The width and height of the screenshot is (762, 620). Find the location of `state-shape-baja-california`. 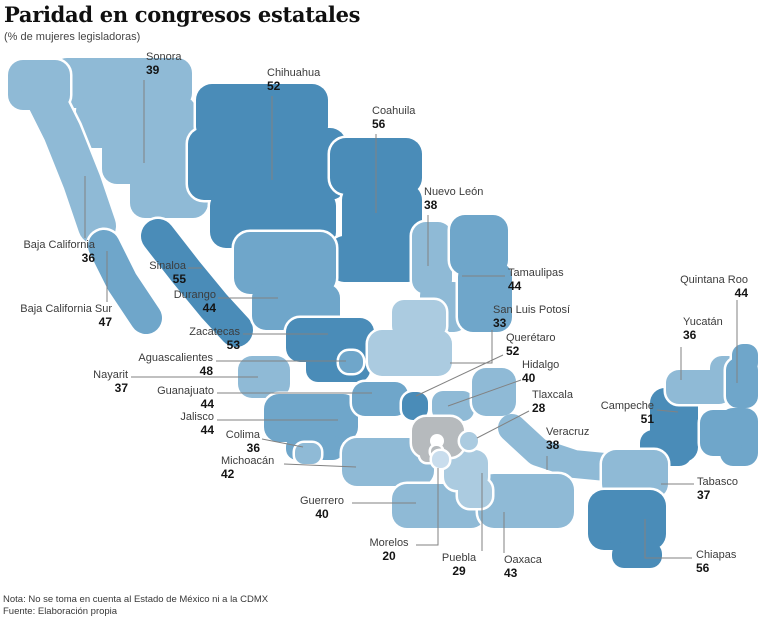

state-shape-baja-california is located at coordinates (62, 152).